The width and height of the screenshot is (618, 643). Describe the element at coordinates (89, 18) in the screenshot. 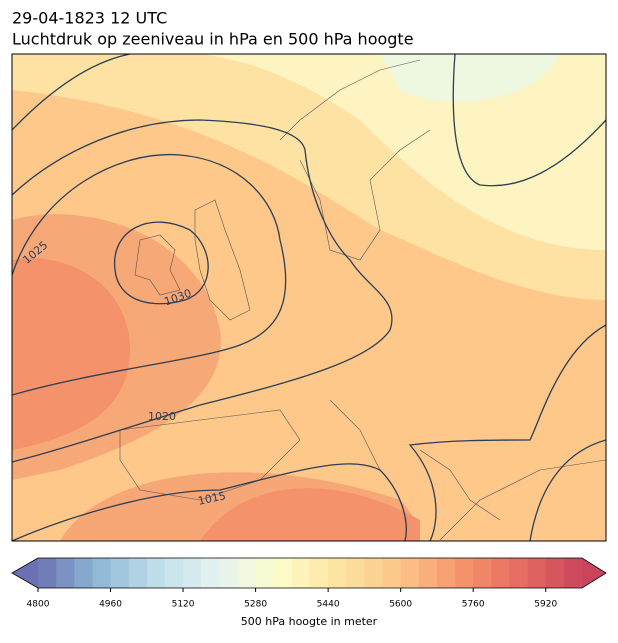

I see `title-line-1: 29-04-1823 12 UTC` at that location.